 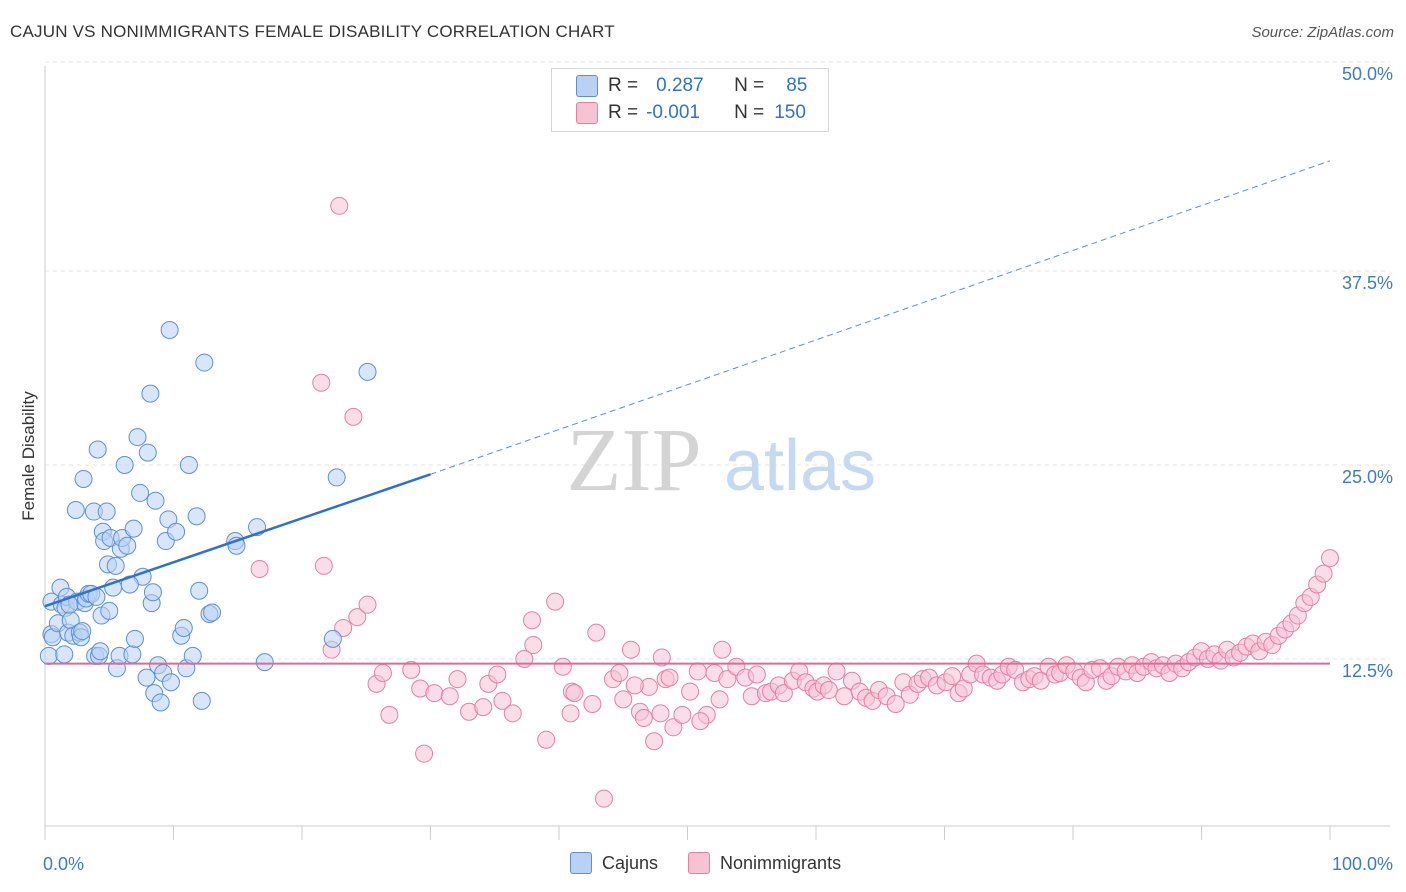 I want to click on bottom-legend: Cajuns Nonimmigrants, so click(x=705, y=863).